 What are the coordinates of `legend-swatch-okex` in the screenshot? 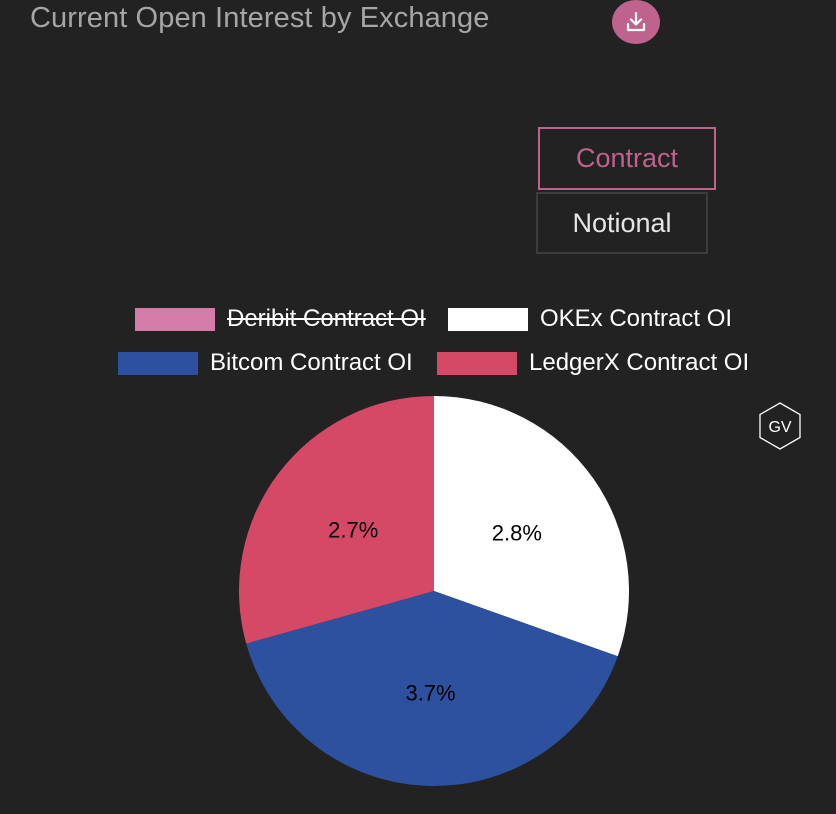 It's located at (488, 319).